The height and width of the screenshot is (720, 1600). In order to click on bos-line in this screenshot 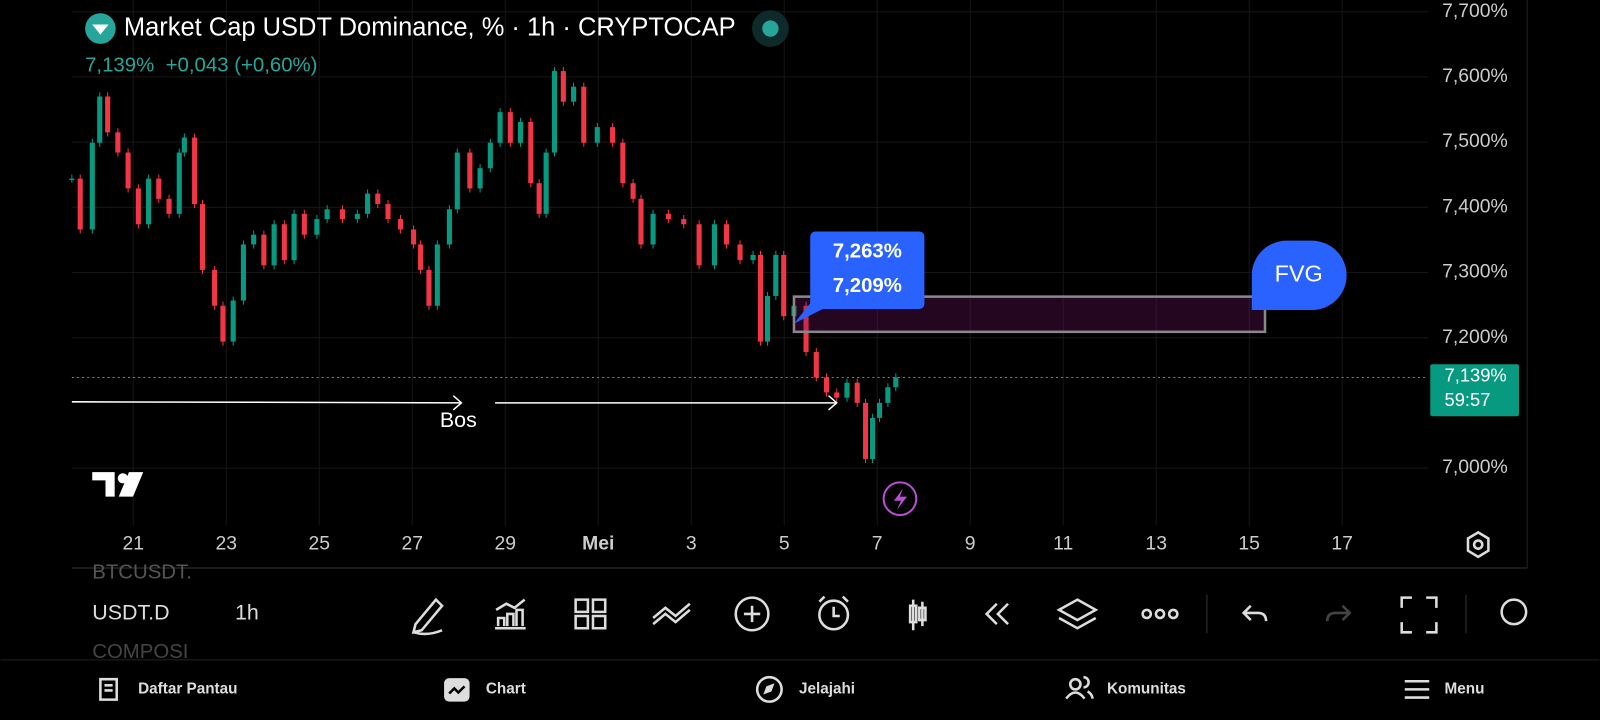, I will do `click(266, 402)`.